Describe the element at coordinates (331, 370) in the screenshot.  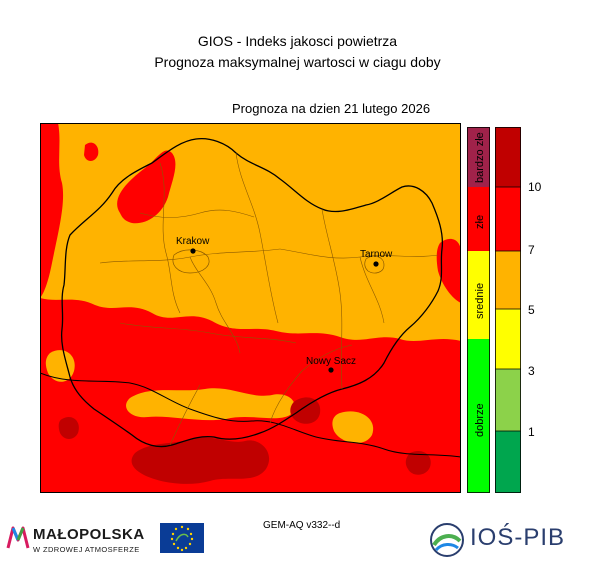
I see `city-dot-nowy-sacz` at that location.